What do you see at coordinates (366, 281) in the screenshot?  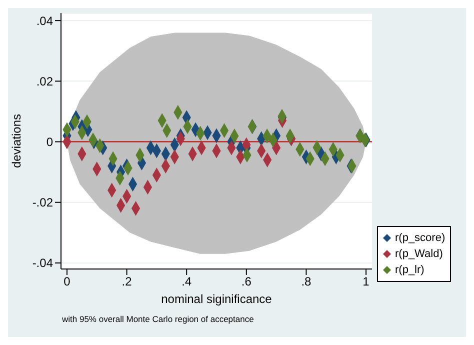 I see `x-tick-label: 1` at bounding box center [366, 281].